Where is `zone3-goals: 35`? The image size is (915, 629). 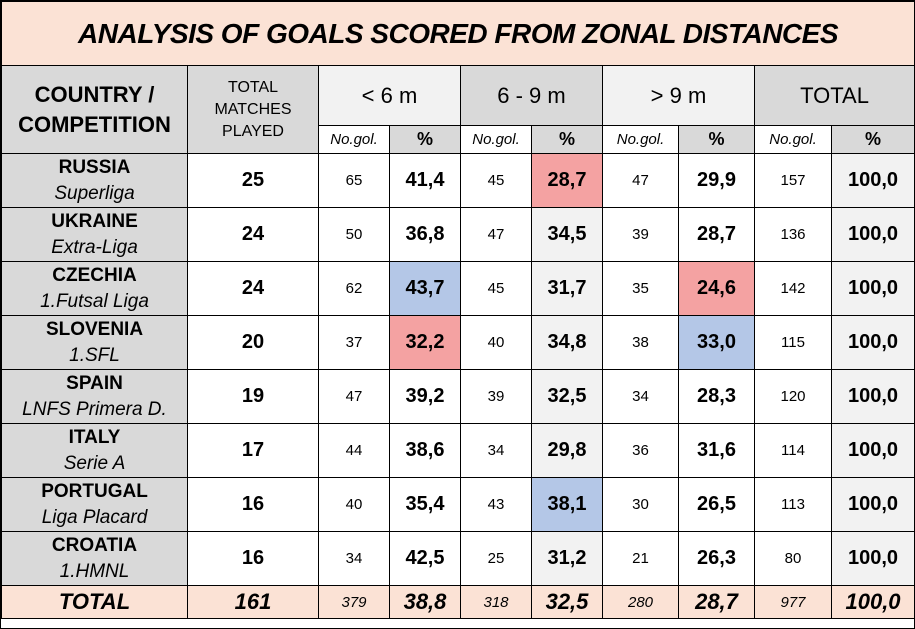 zone3-goals: 35 is located at coordinates (640, 288).